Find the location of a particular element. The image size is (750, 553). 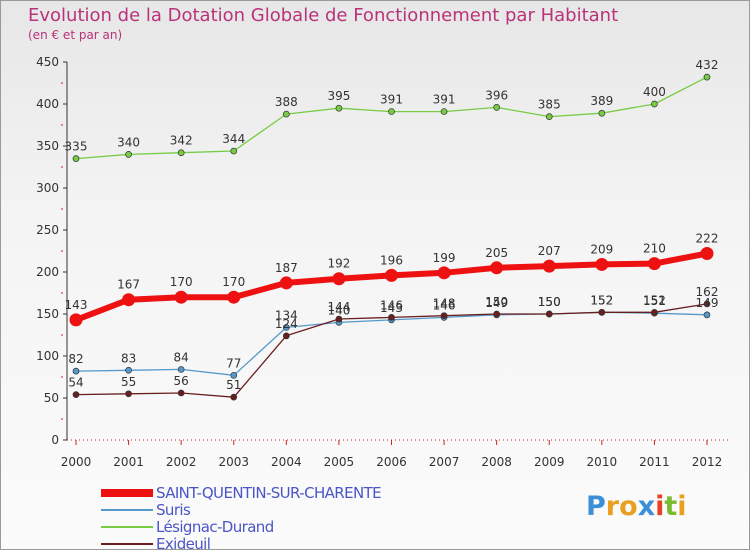

proxiti-logo: Proxiti is located at coordinates (636, 506).